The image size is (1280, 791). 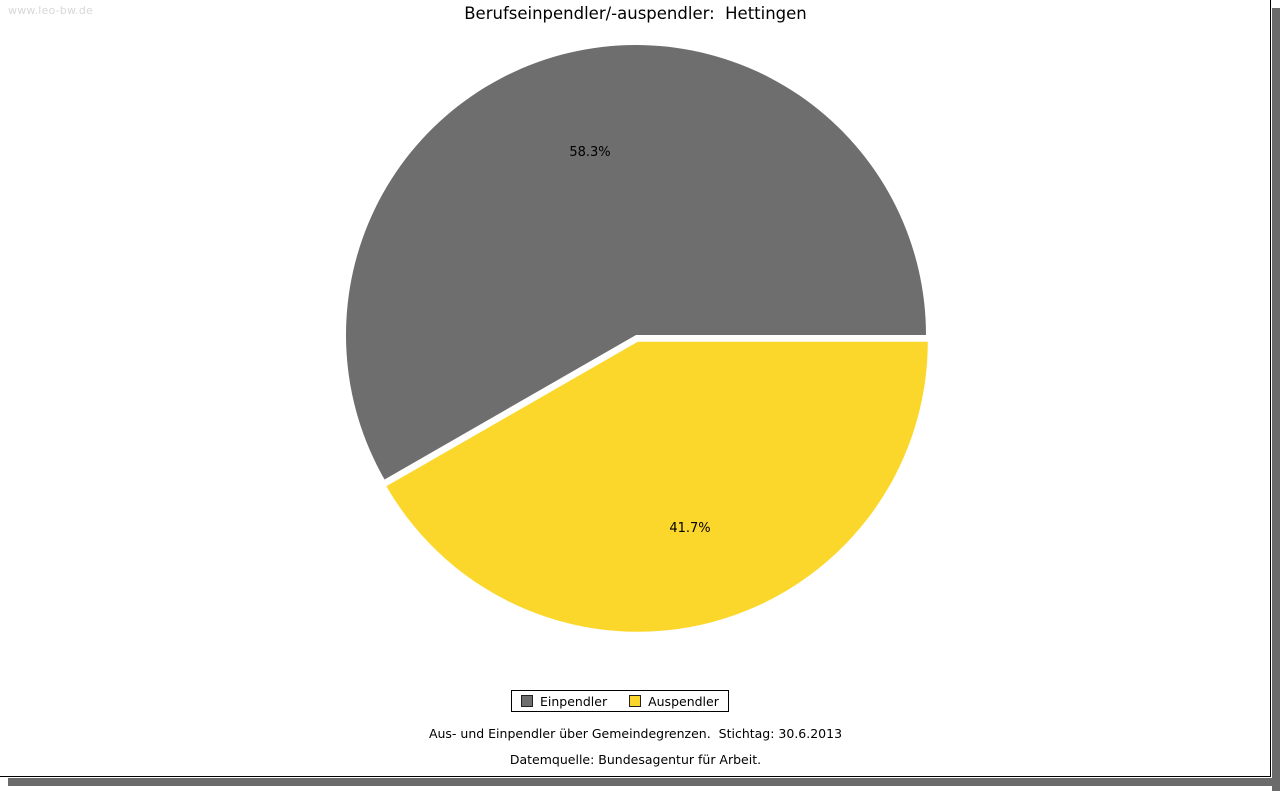 I want to click on legend-label-auspendler: Auspendler, so click(x=683, y=701).